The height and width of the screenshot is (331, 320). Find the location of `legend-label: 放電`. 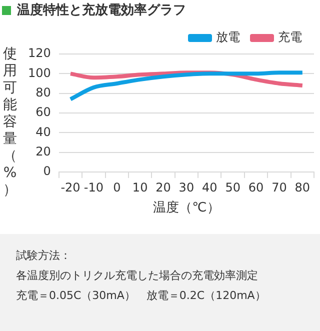

legend-label: 放電 is located at coordinates (228, 37).